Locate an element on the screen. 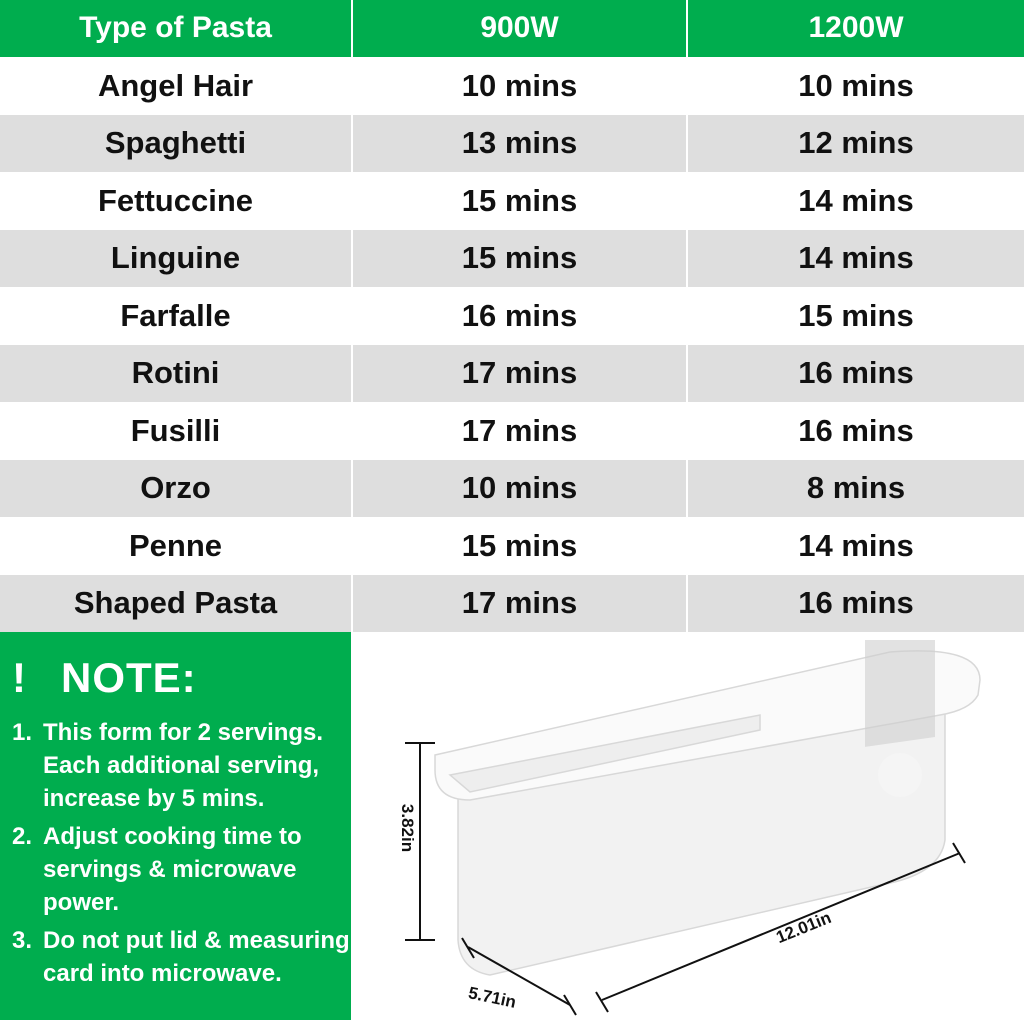 The width and height of the screenshot is (1024, 1028). time-900w-cell: 16 mins is located at coordinates (518, 315).